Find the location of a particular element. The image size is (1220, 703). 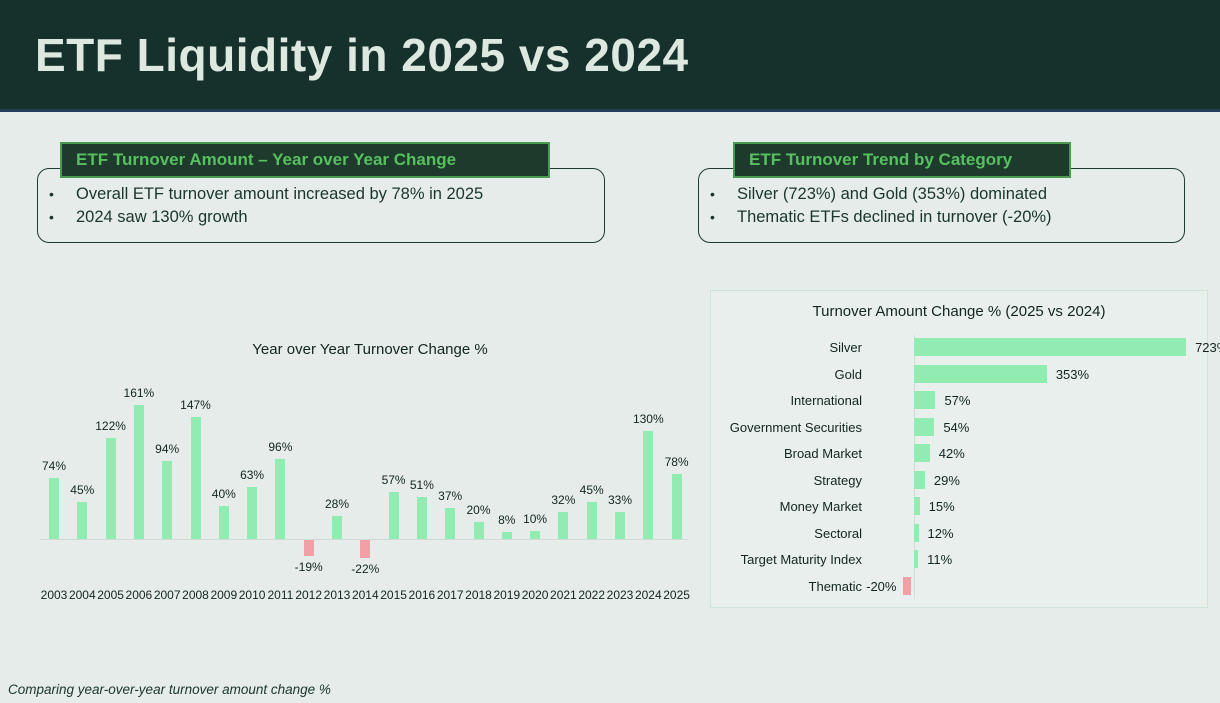

axis-year-2011: 2011 is located at coordinates (280, 595).